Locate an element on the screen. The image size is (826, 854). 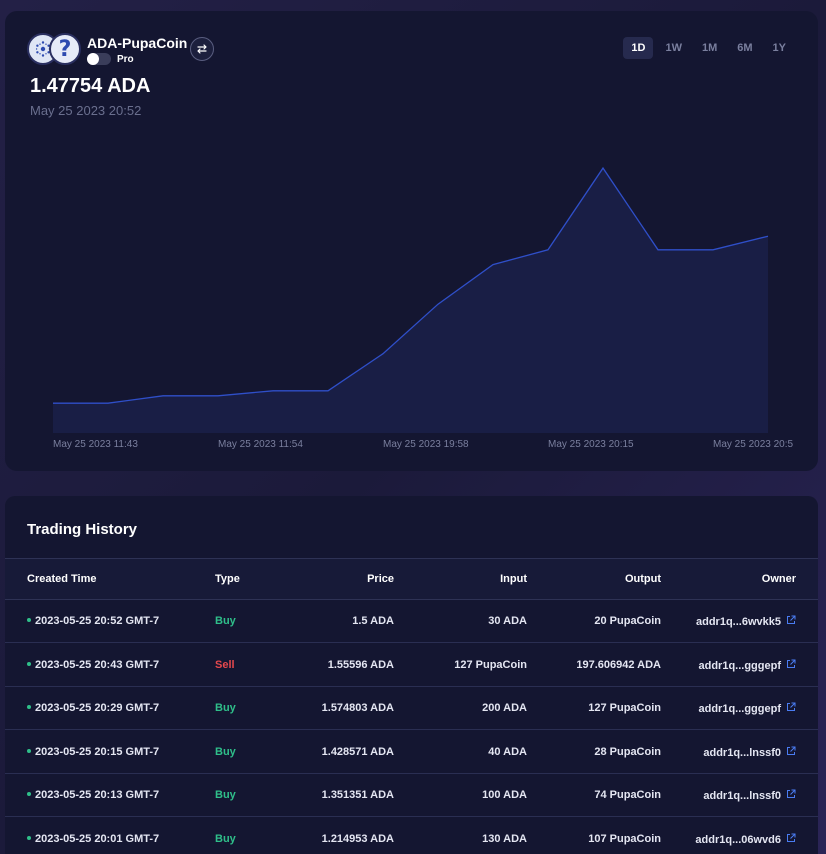
toggle-track is located at coordinates (99, 59).